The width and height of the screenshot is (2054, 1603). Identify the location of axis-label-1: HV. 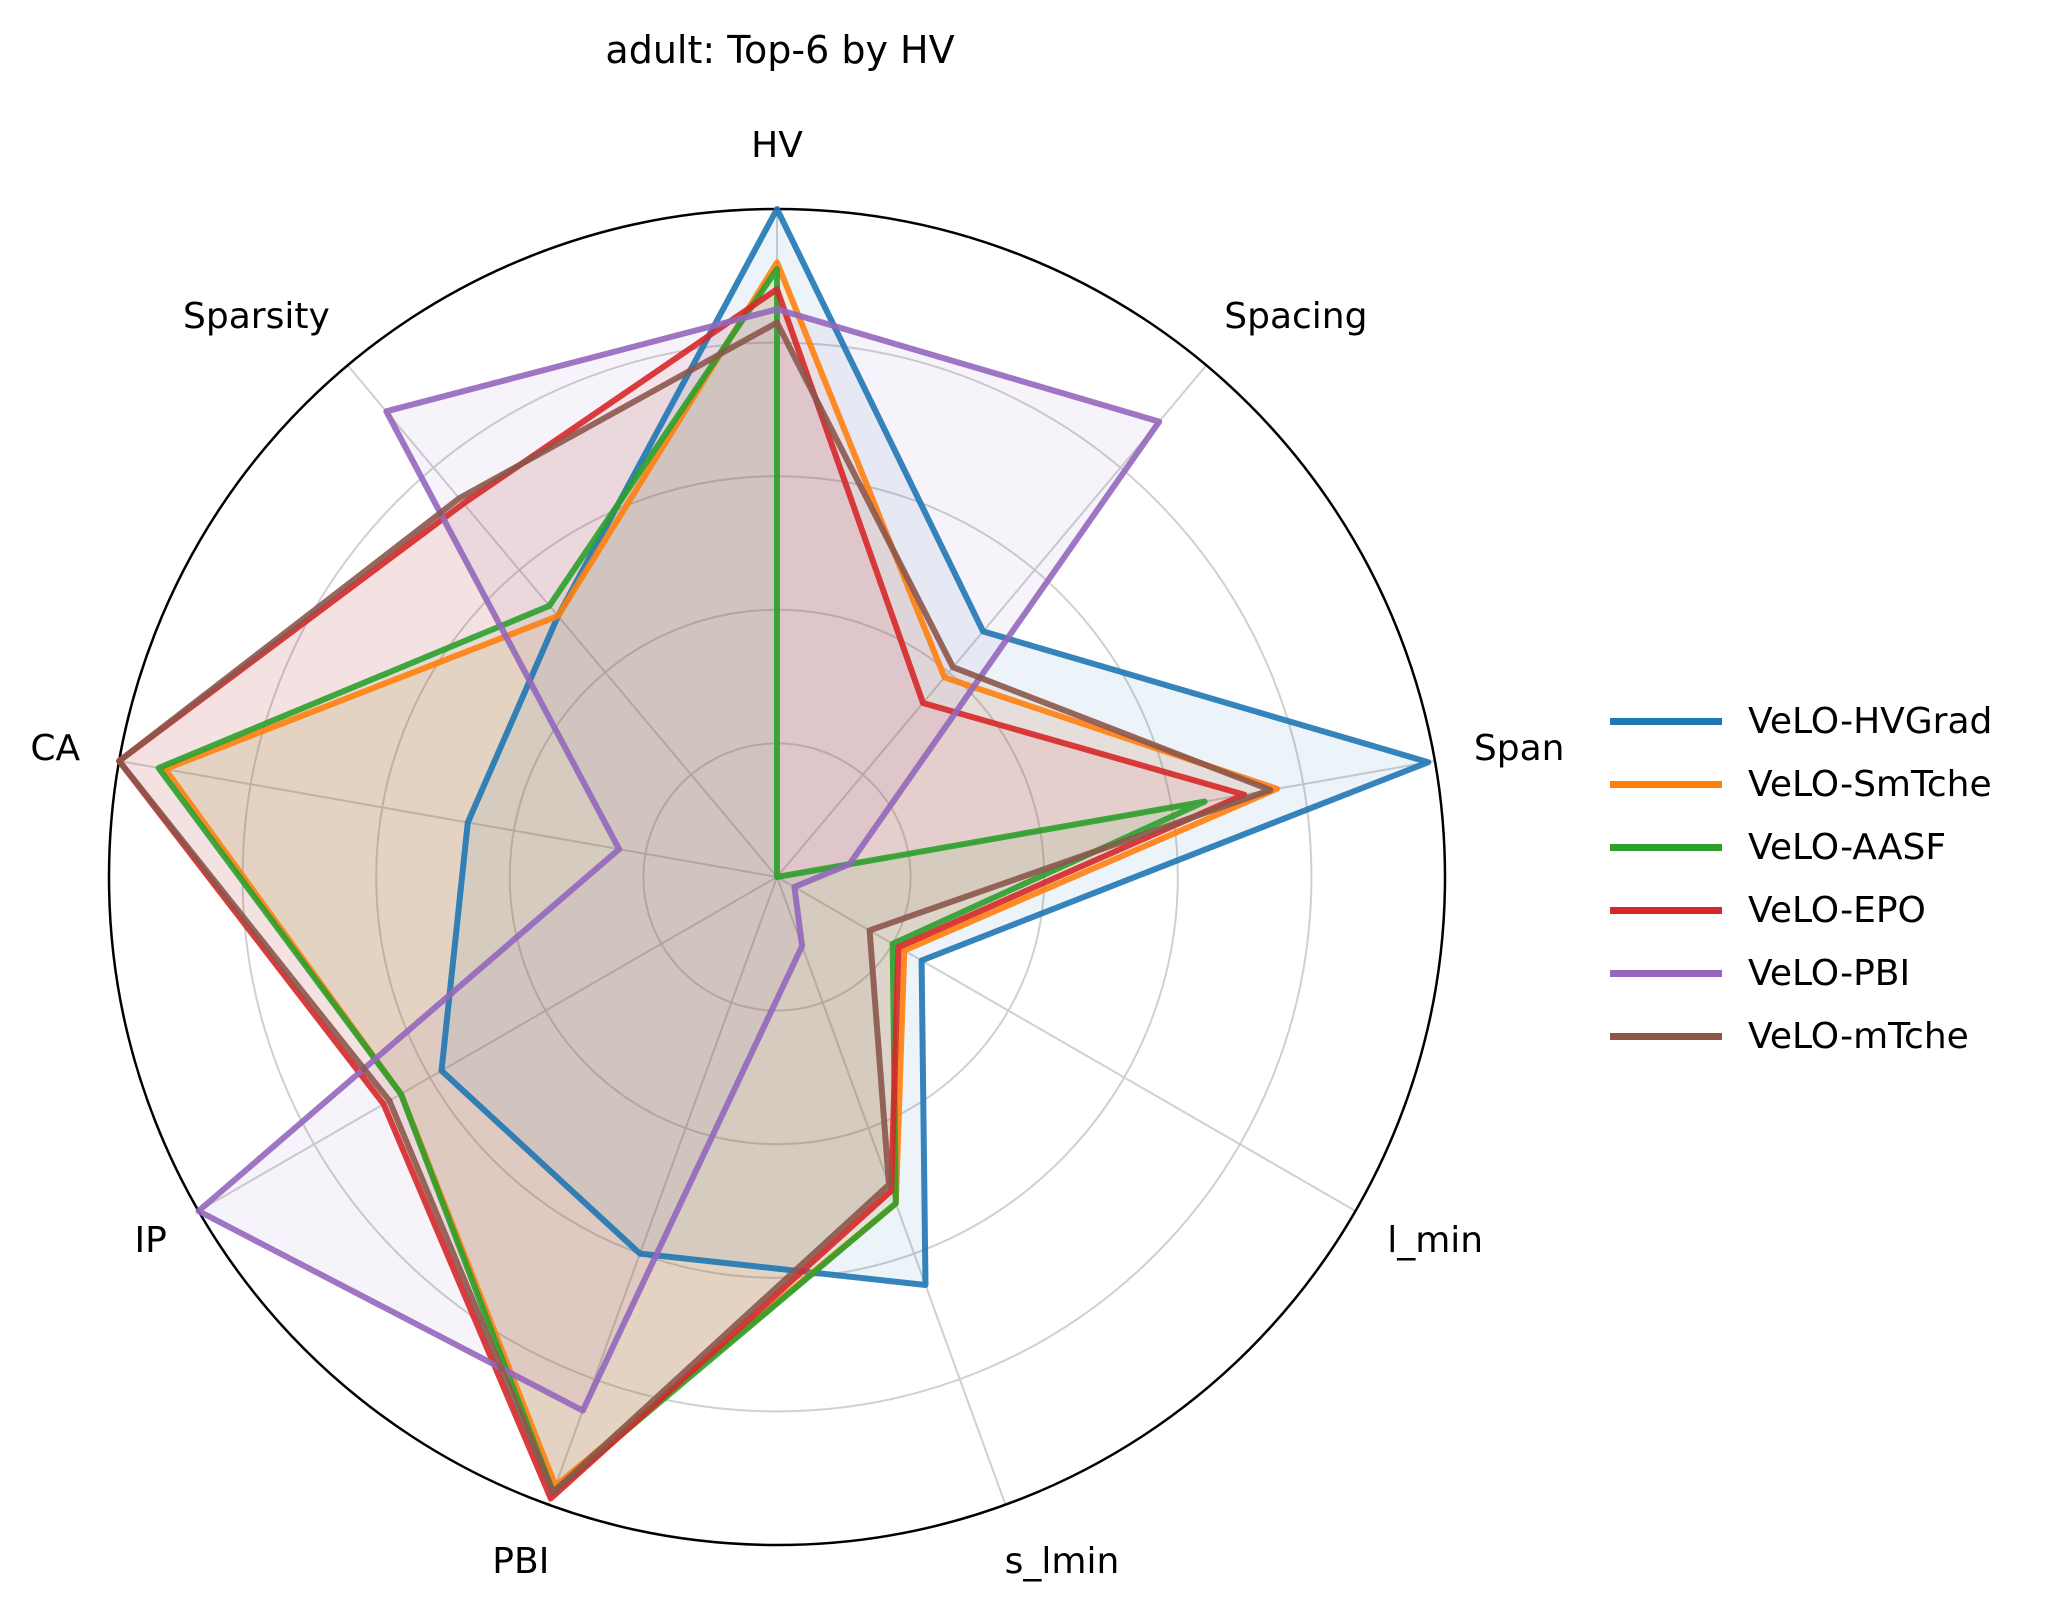
(777, 145).